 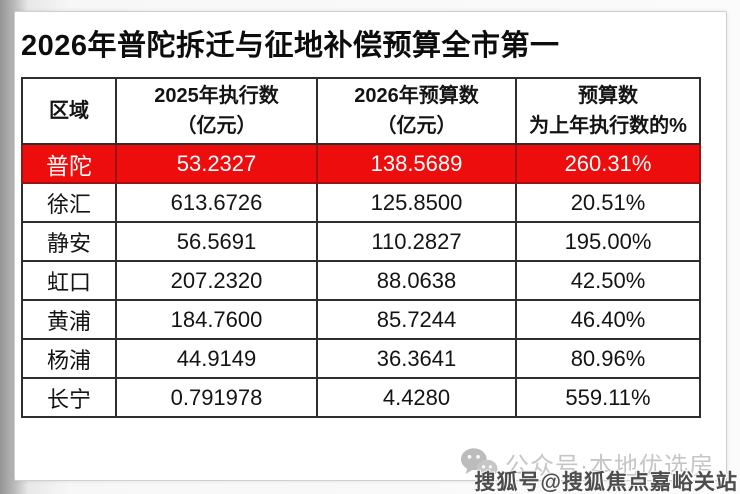 I want to click on column-header-exec-2025: 2025年执行数 （亿元）, so click(x=216, y=111).